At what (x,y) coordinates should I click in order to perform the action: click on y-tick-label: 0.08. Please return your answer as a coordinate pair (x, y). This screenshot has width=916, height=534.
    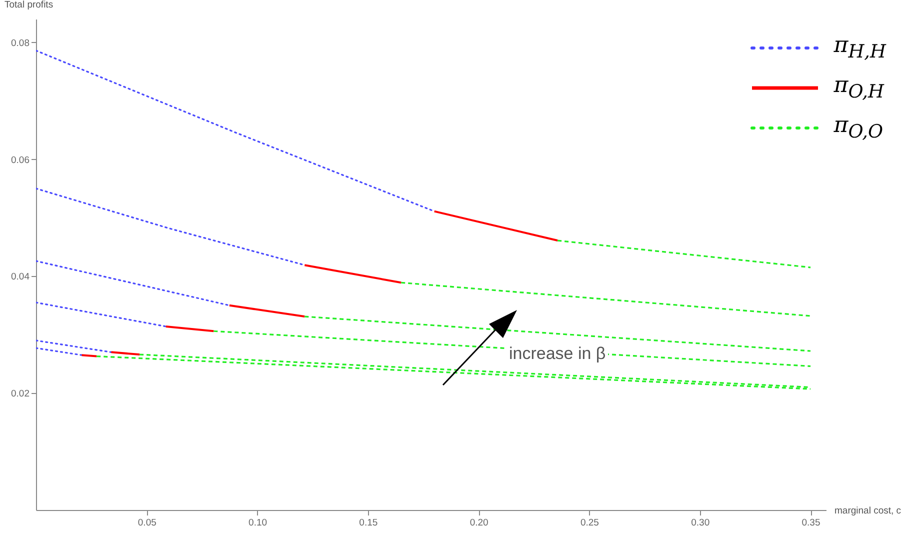
    Looking at the image, I should click on (20, 43).